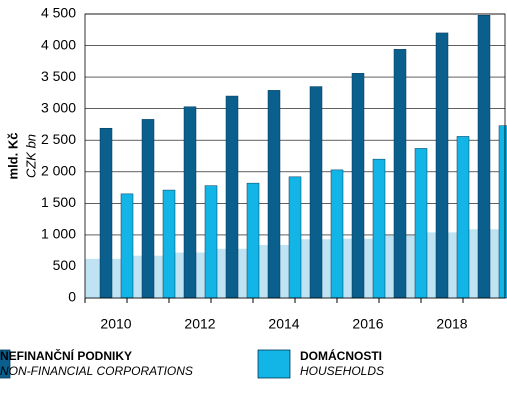  Describe the element at coordinates (58, 13) in the screenshot. I see `y-tick-label: 4 500` at that location.